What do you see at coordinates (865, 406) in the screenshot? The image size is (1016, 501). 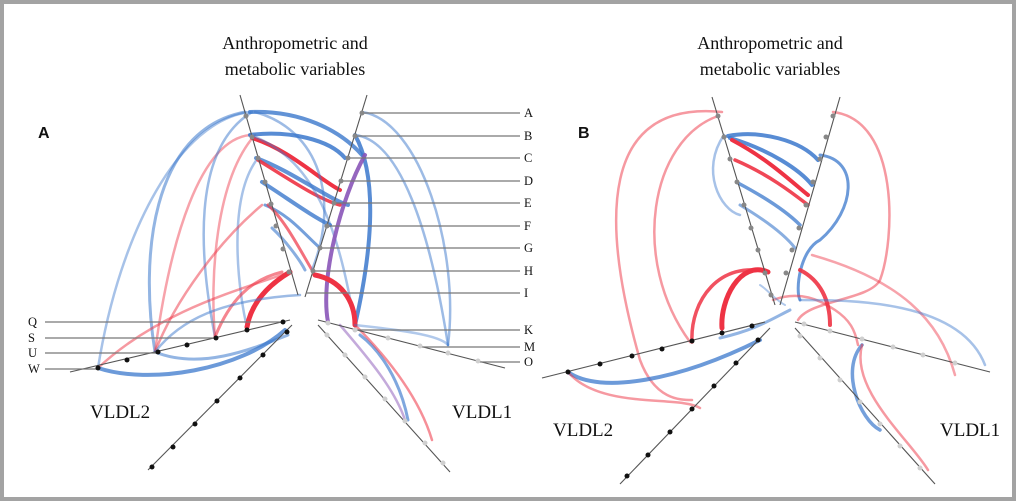 I see `panel-b-vldl1-axis-lower` at bounding box center [865, 406].